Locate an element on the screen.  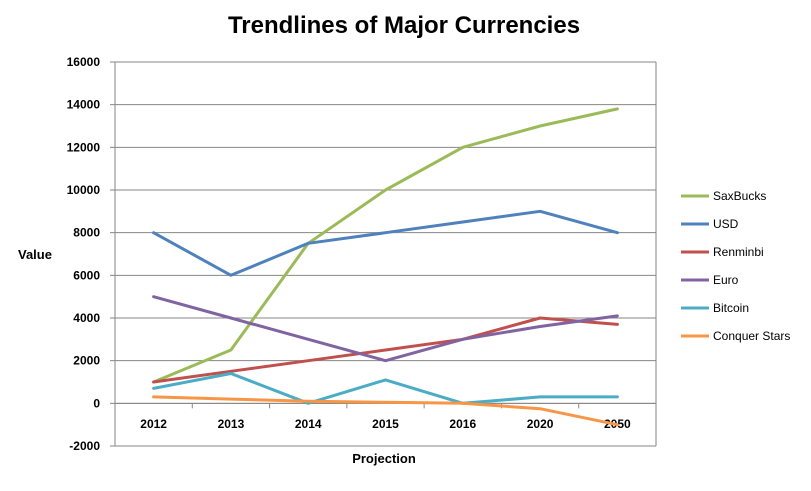
legend-label: Renminbi is located at coordinates (738, 252).